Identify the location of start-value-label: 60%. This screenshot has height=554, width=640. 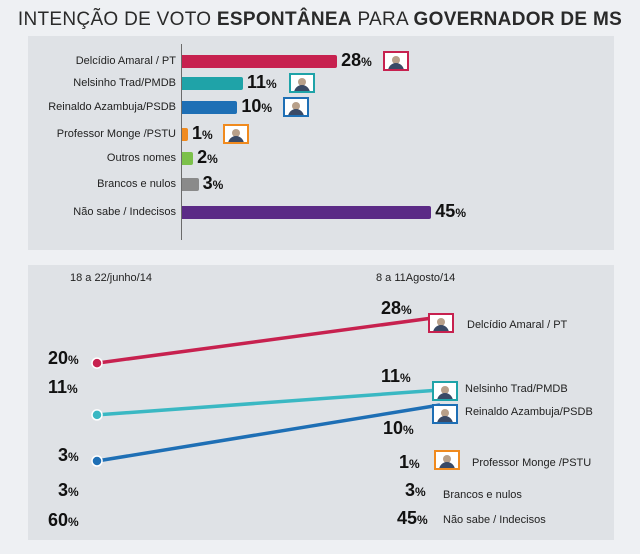
(63, 520).